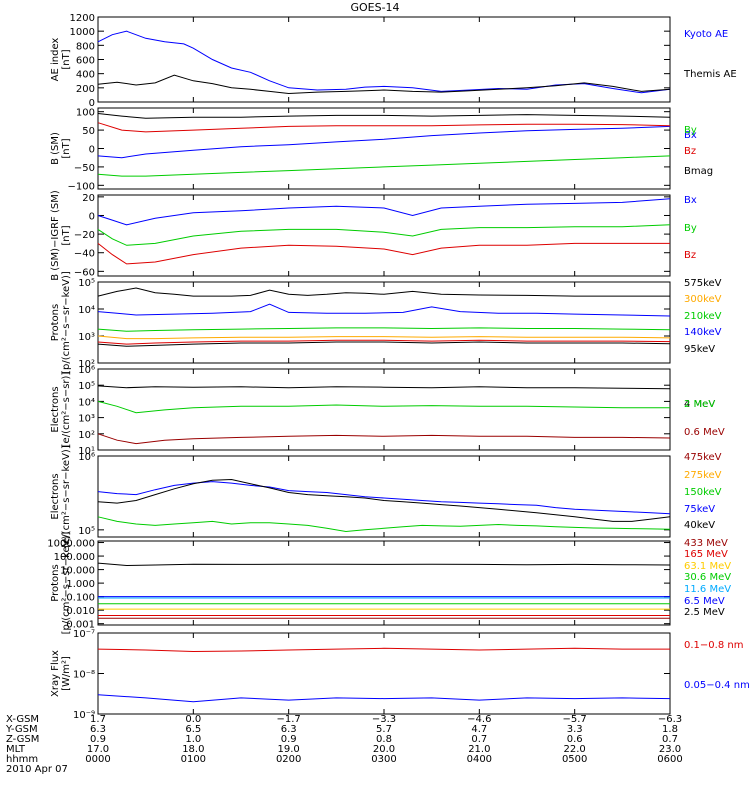 Image resolution: width=750 pixels, height=804 pixels. Describe the element at coordinates (374, 7) in the screenshot. I see `chart-title: GOES-14` at that location.